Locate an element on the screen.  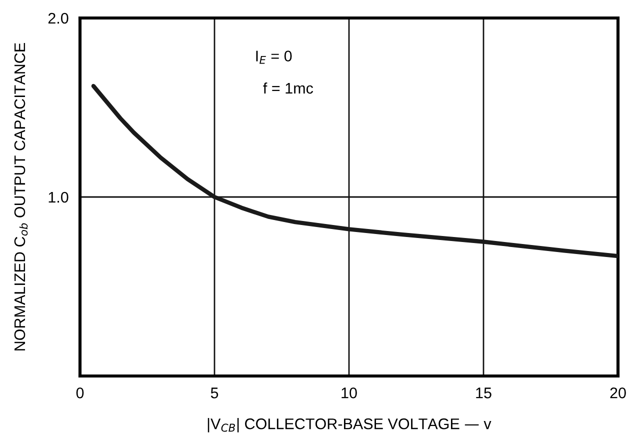
y-tick-label: 2.0 is located at coordinates (58, 18).